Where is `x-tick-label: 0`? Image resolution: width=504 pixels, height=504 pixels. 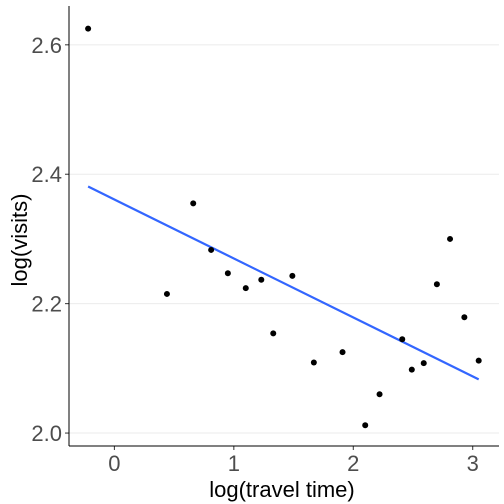 x-tick-label: 0 is located at coordinates (114, 463).